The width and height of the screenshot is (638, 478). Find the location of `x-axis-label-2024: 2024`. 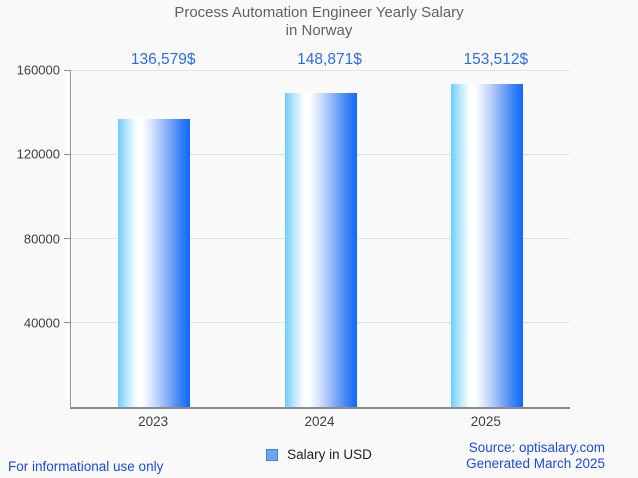

x-axis-label-2024: 2024 is located at coordinates (319, 421).